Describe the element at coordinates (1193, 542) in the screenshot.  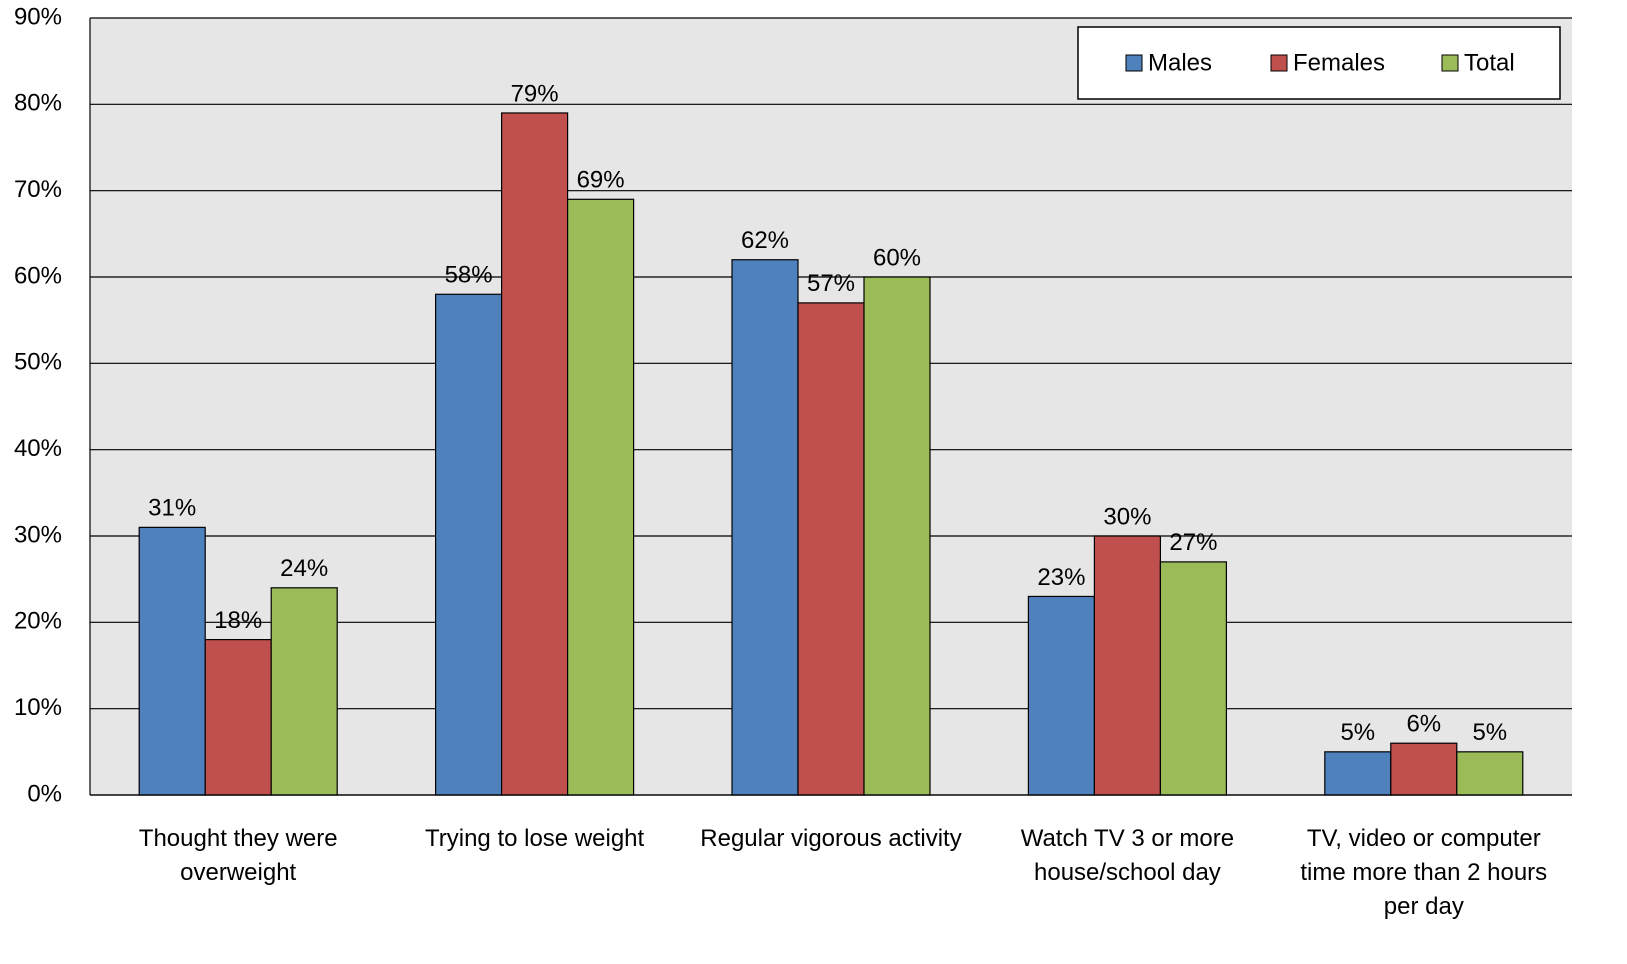
I see `data-label: 27%` at that location.